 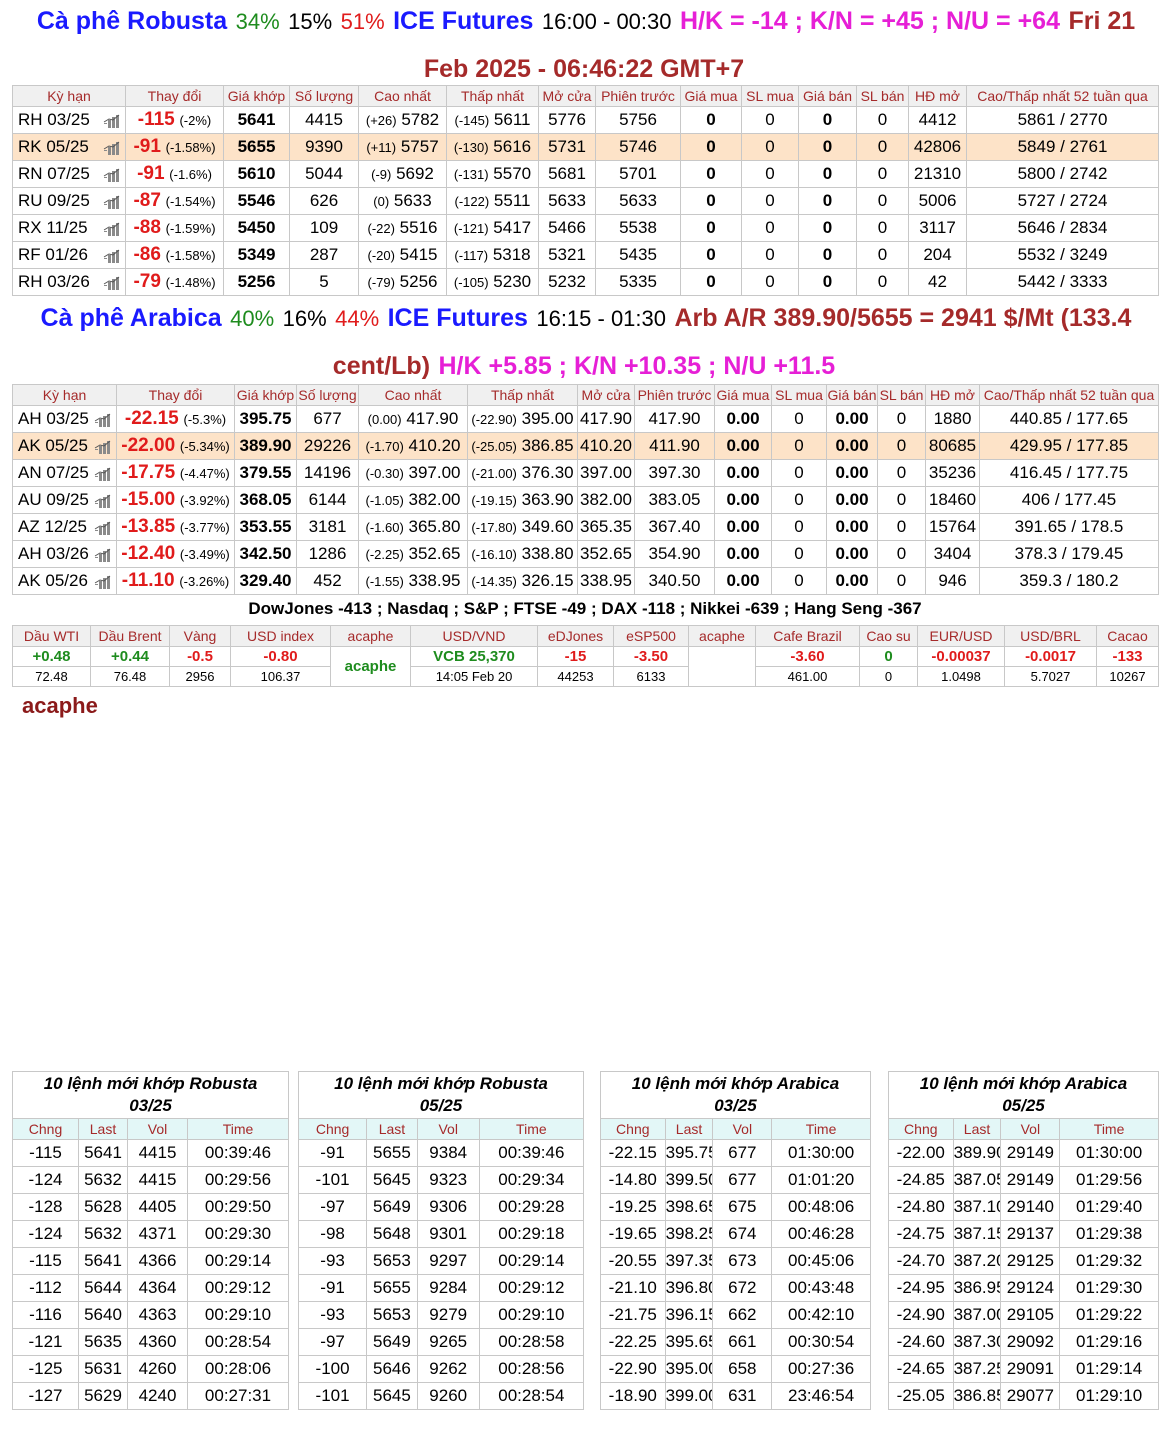 I want to click on cell: 00:29:10, so click(x=531, y=1315).